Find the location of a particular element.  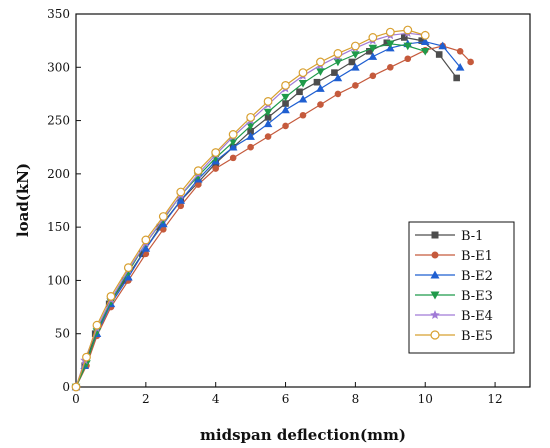

y-tick-label: 50 is located at coordinates (62, 334).